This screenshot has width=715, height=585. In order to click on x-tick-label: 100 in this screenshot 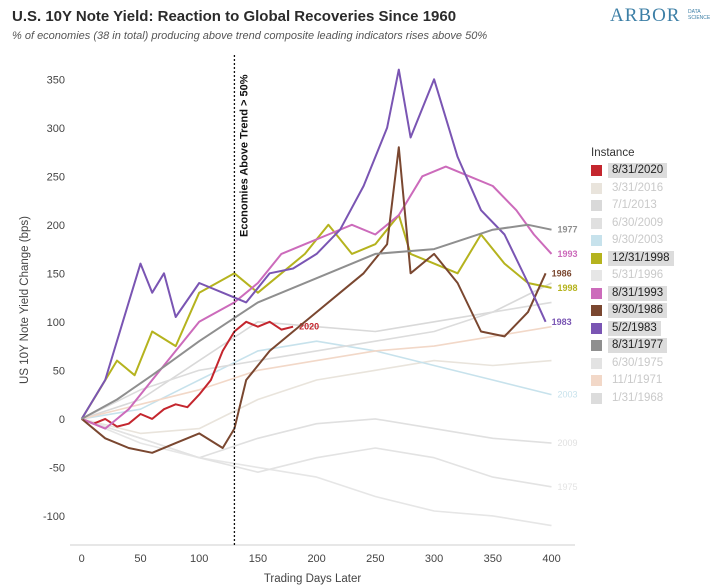, I will do `click(199, 559)`.